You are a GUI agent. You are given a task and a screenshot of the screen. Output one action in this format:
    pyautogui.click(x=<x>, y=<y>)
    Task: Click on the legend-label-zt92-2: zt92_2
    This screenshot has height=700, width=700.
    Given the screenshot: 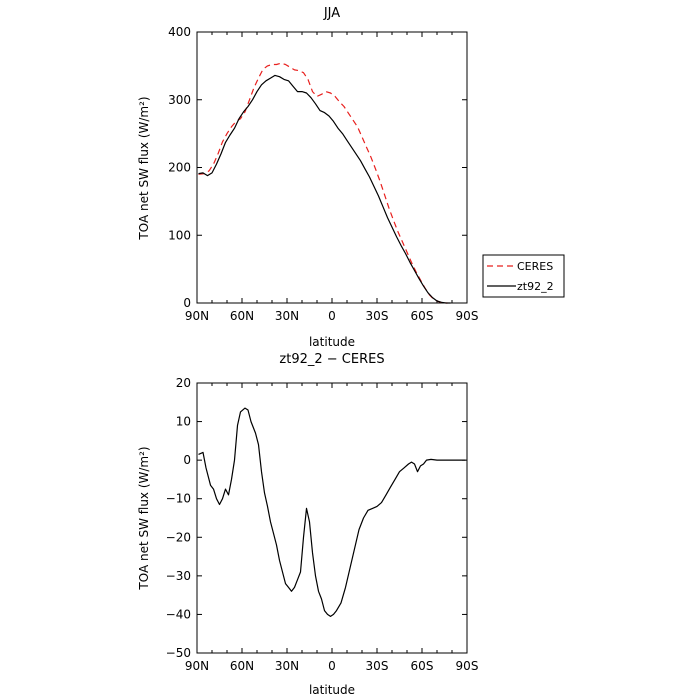 What is the action you would take?
    pyautogui.click(x=535, y=286)
    